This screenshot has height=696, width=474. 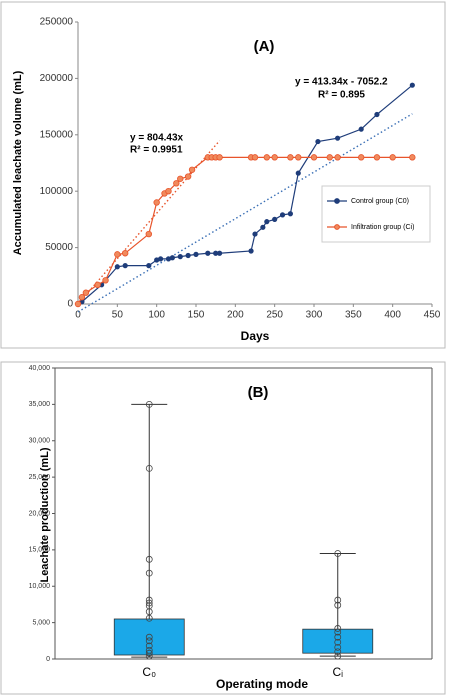 What do you see at coordinates (235, 315) in the screenshot?
I see `x-tick-label: 200` at bounding box center [235, 315].